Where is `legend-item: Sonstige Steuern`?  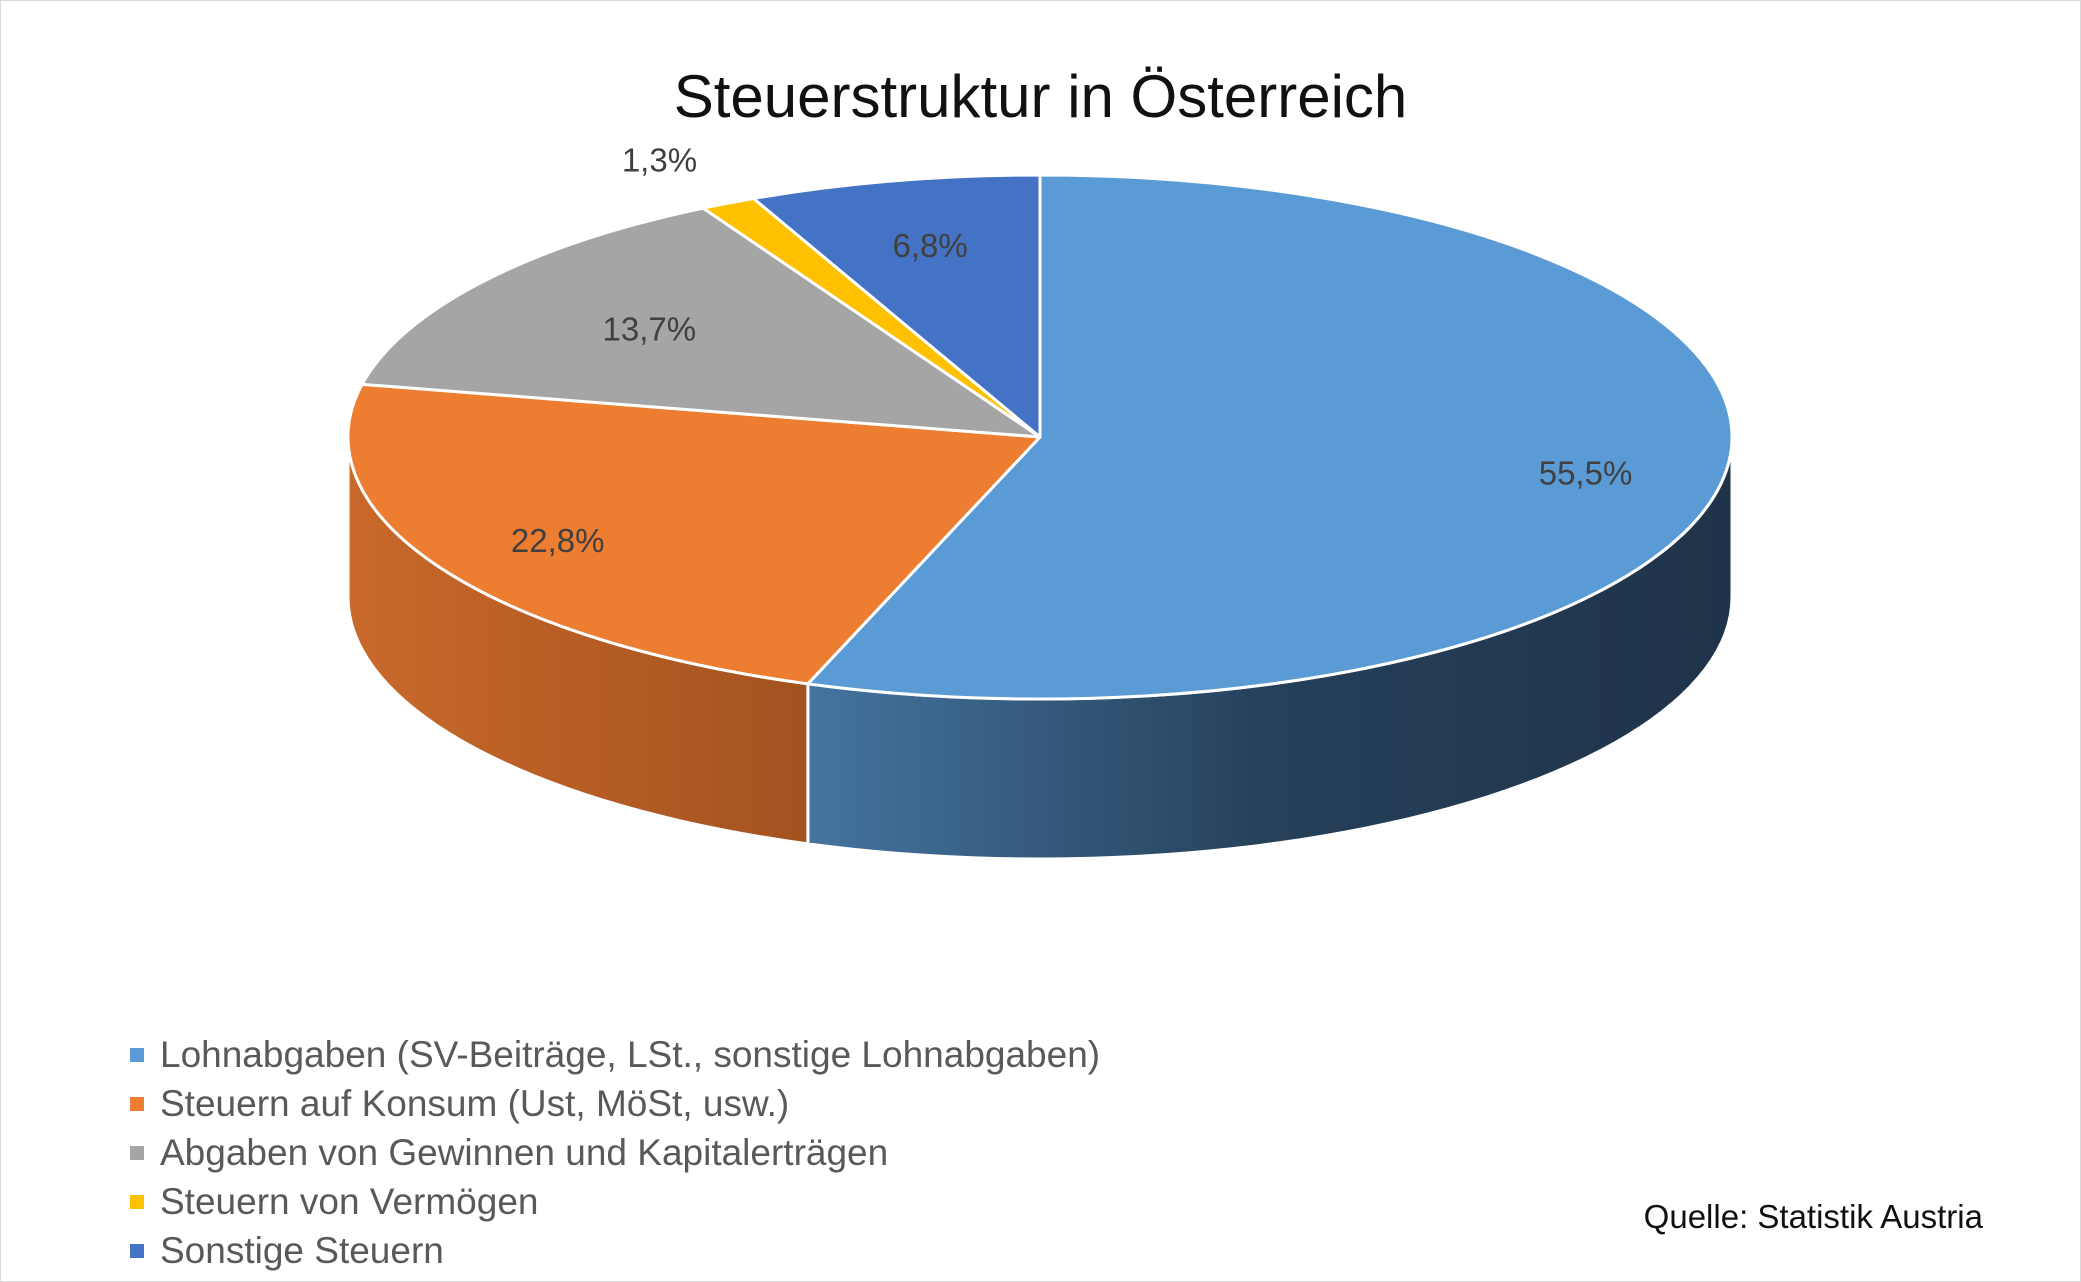 legend-item: Sonstige Steuern is located at coordinates (615, 1250).